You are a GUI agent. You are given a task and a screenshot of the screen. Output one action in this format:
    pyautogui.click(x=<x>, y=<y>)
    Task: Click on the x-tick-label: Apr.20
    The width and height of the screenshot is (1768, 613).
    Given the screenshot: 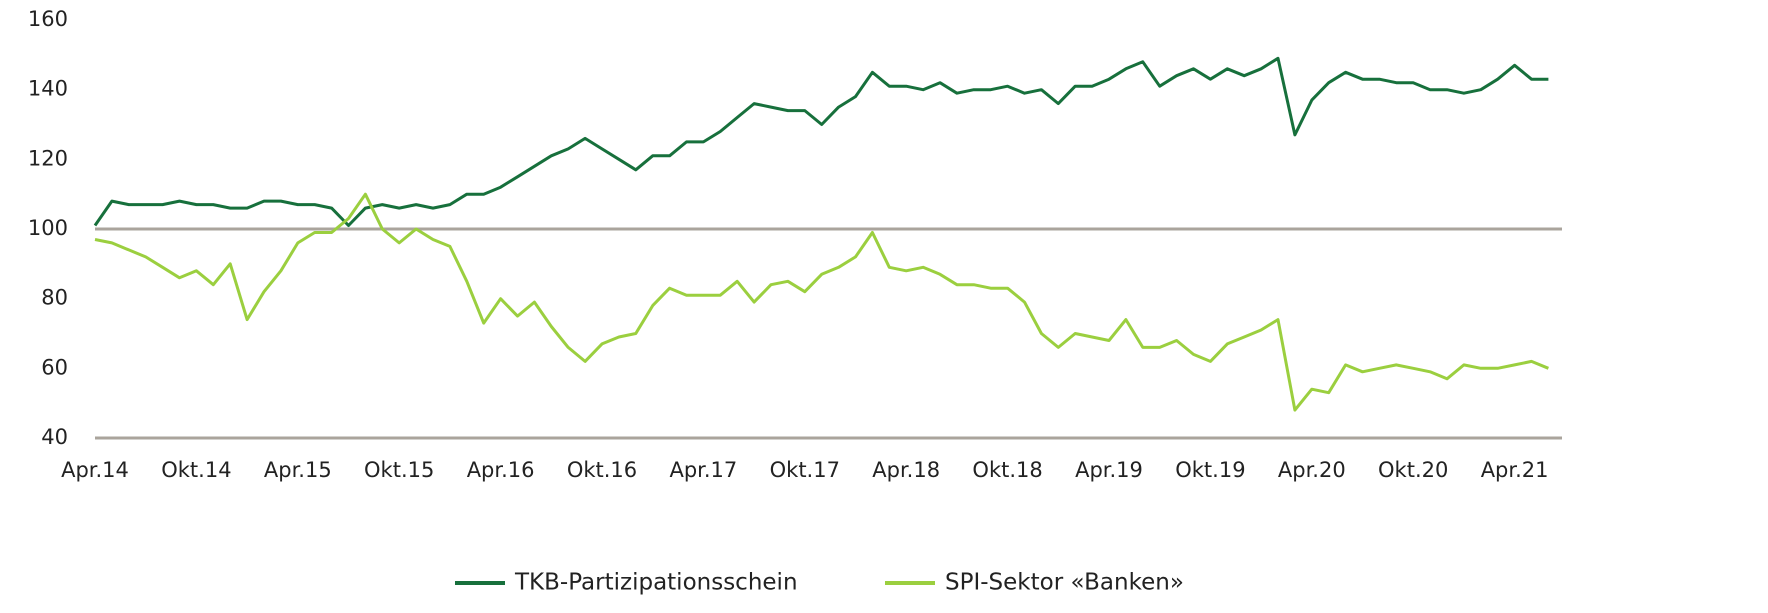 What is the action you would take?
    pyautogui.click(x=1312, y=470)
    